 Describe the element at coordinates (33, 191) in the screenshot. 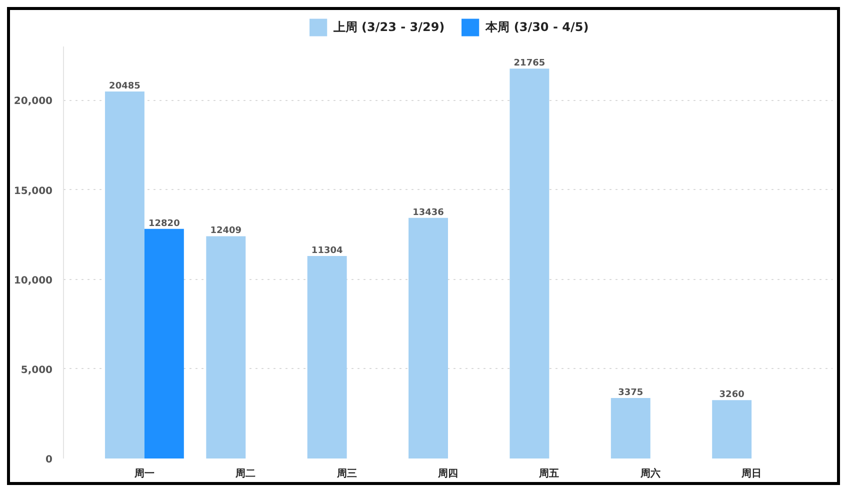

I see `y-tick-label: 15,000` at that location.